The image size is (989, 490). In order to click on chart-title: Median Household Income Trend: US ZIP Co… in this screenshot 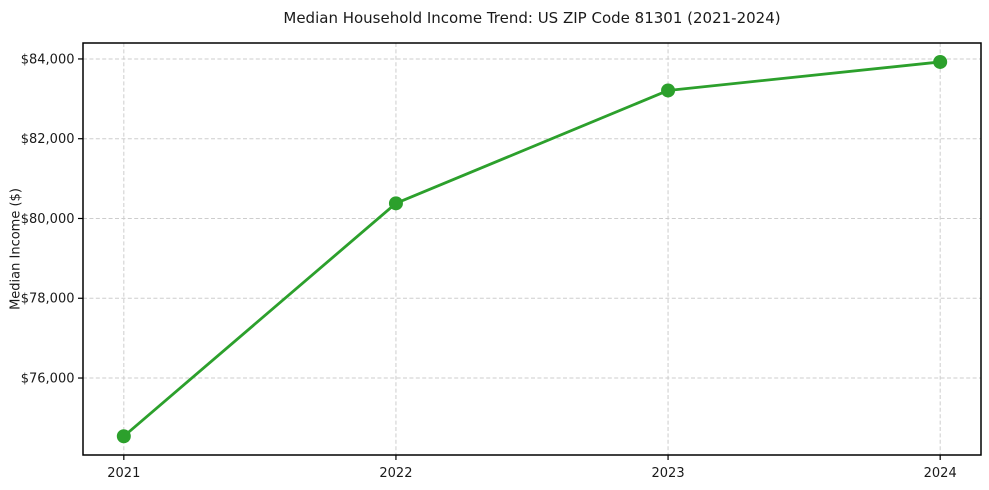, I will do `click(532, 18)`.